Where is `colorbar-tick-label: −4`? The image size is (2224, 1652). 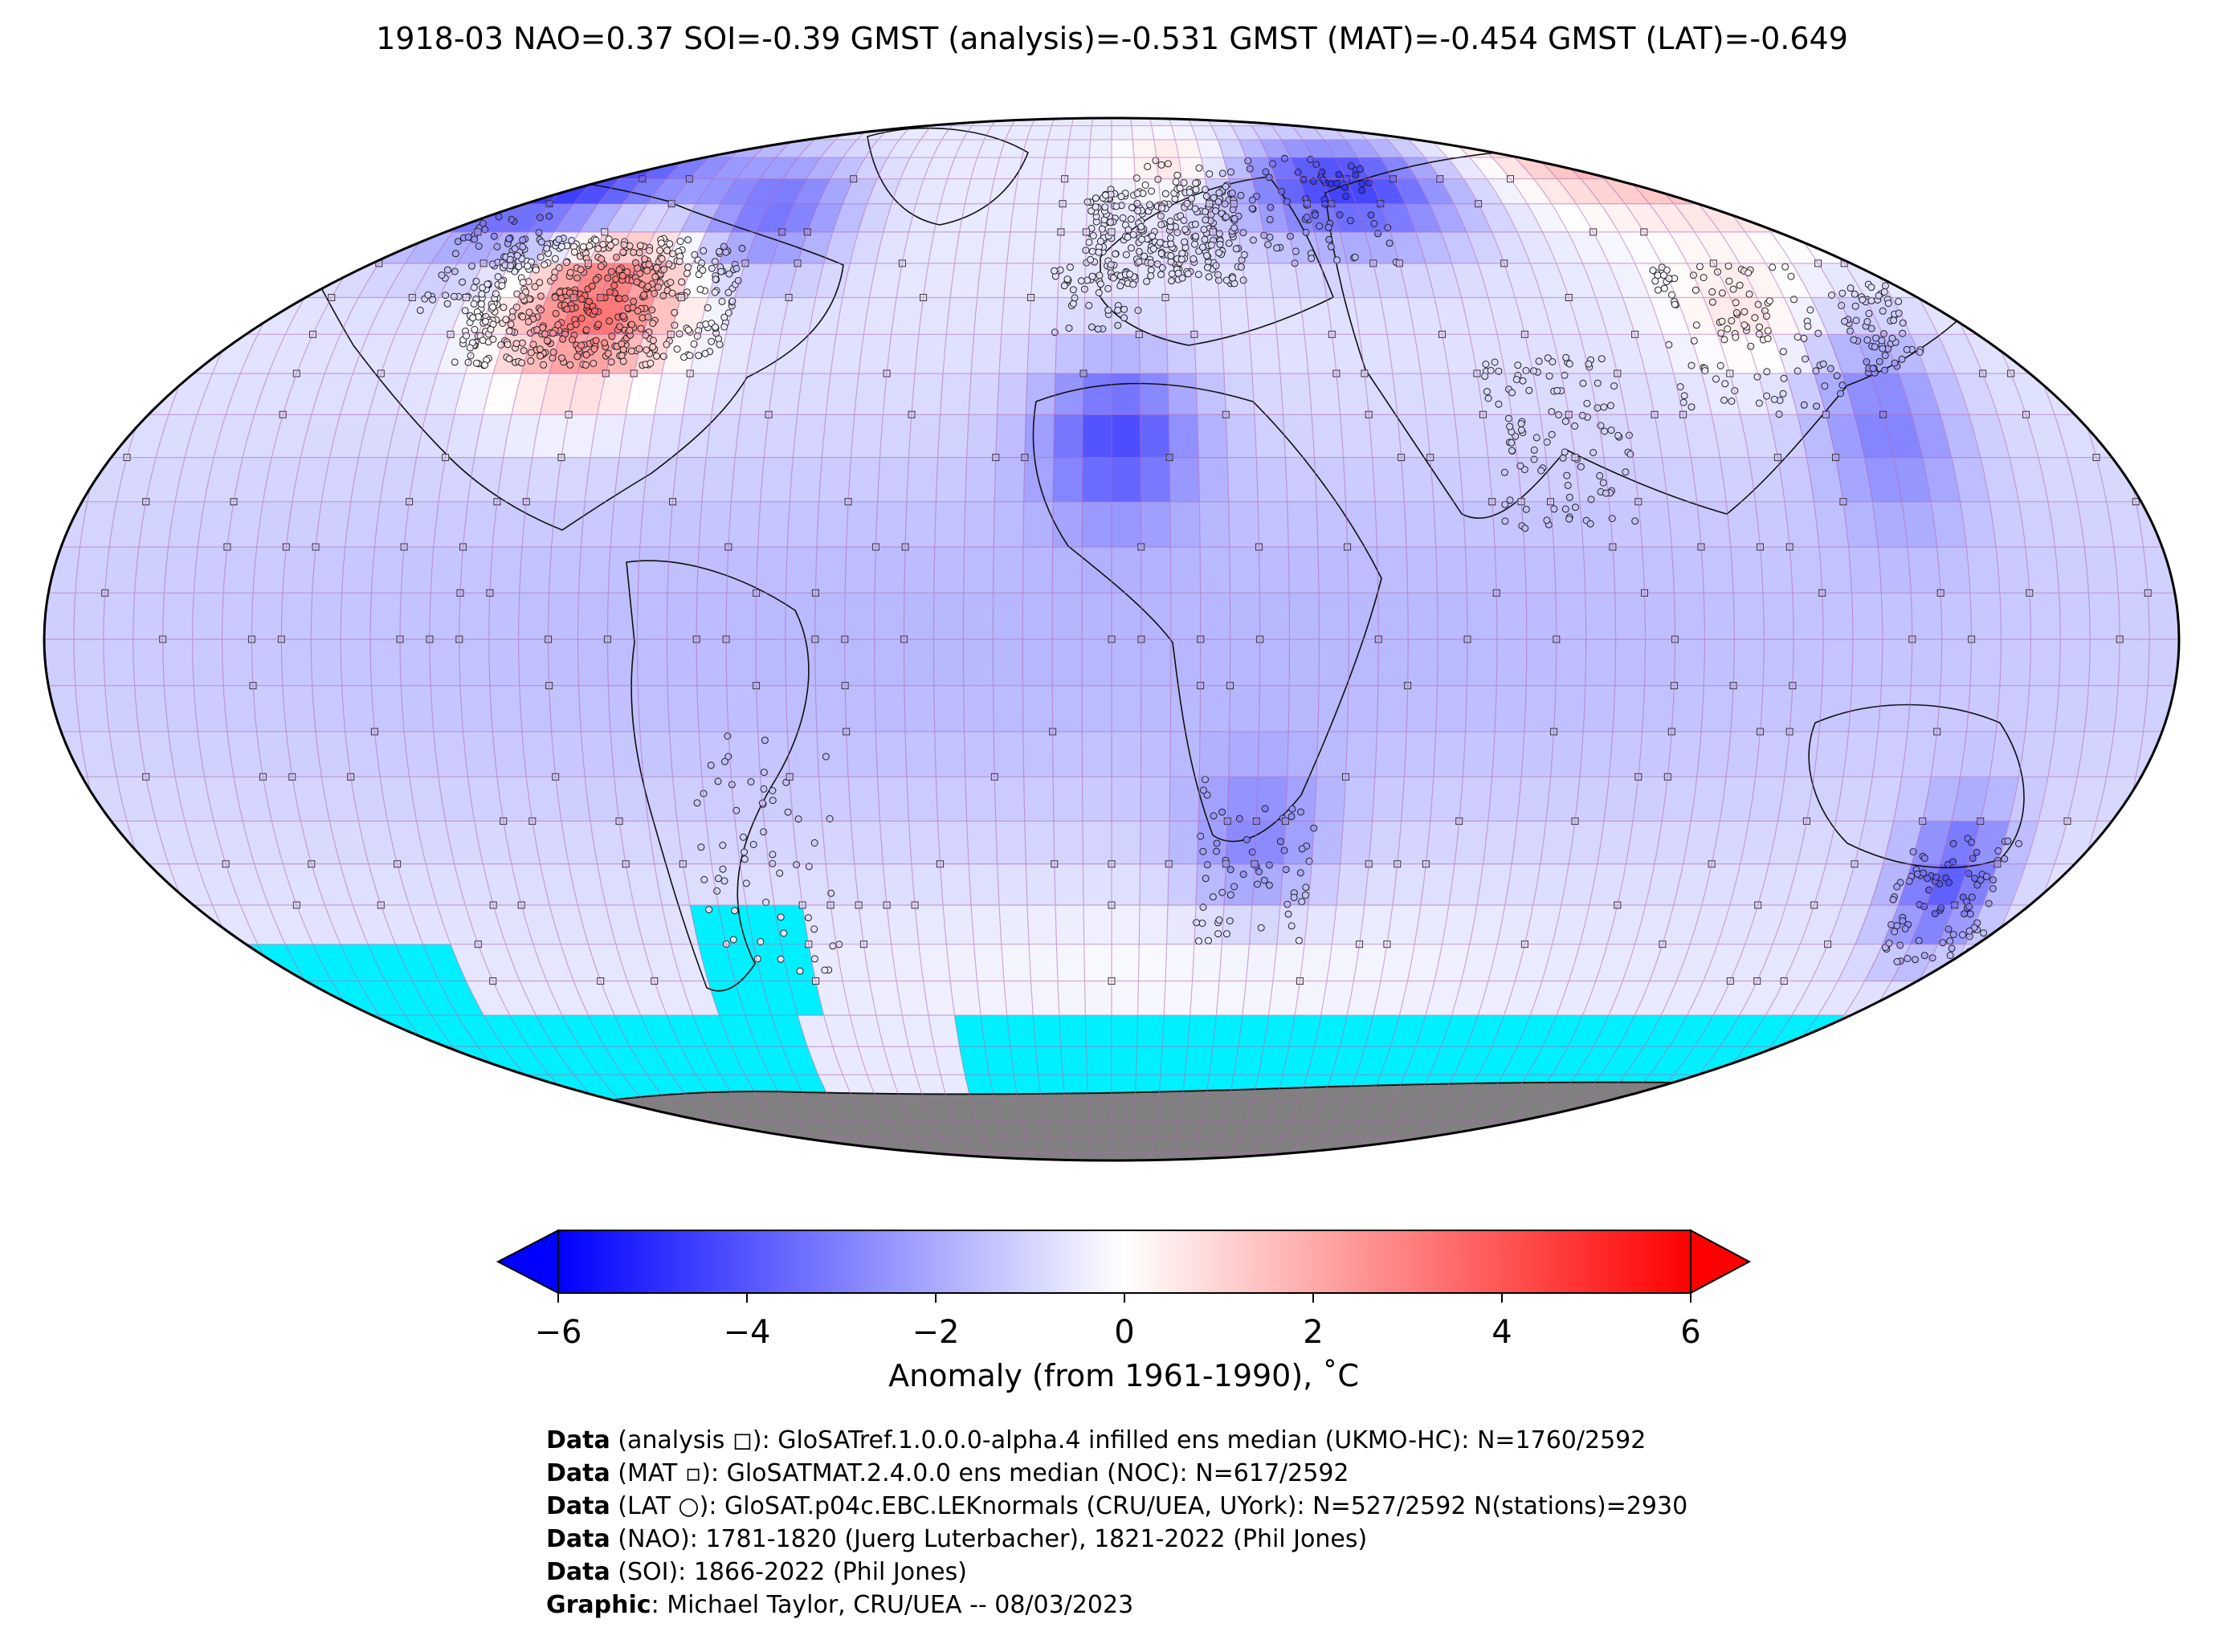 colorbar-tick-label: −4 is located at coordinates (747, 1332).